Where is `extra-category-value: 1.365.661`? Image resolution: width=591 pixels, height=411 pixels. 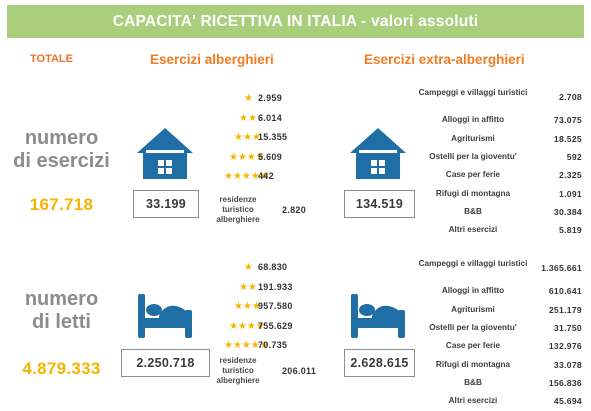 extra-category-value: 1.365.661 is located at coordinates (561, 268).